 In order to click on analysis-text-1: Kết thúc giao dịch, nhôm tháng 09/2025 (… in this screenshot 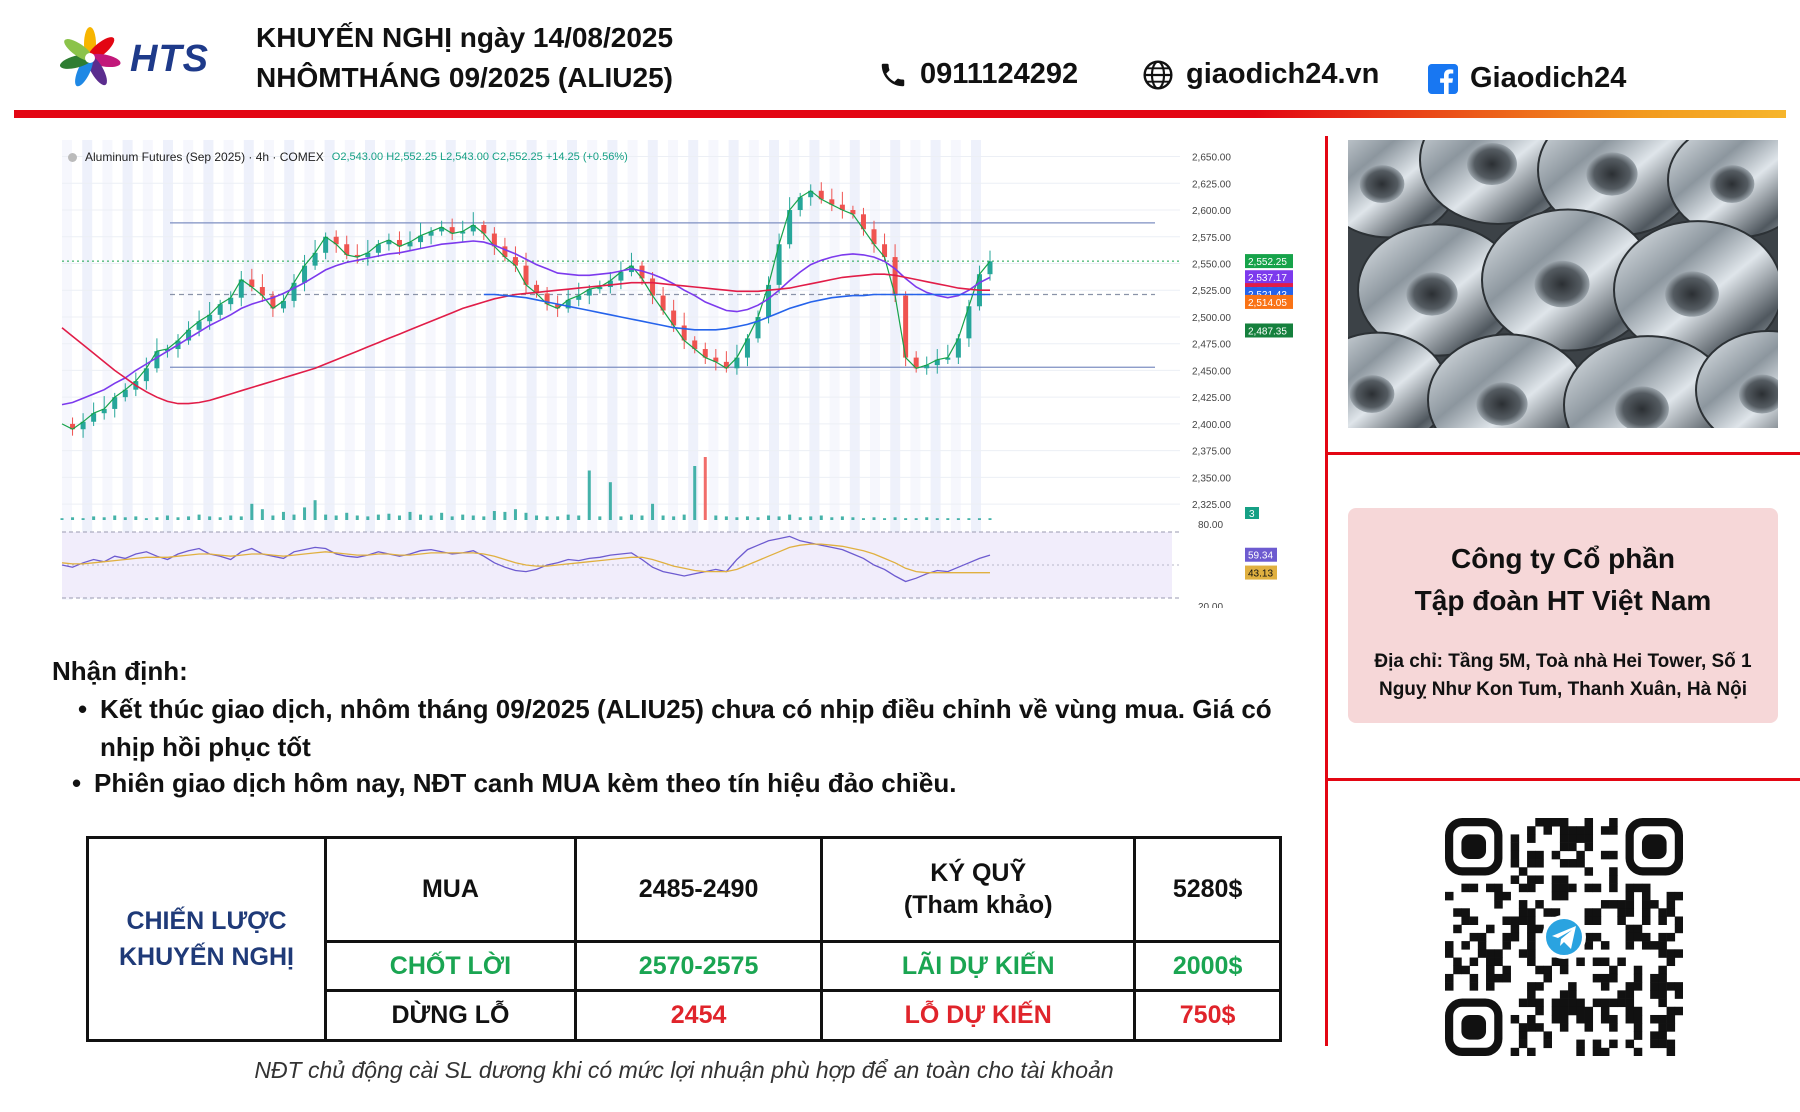, I will do `click(686, 728)`.